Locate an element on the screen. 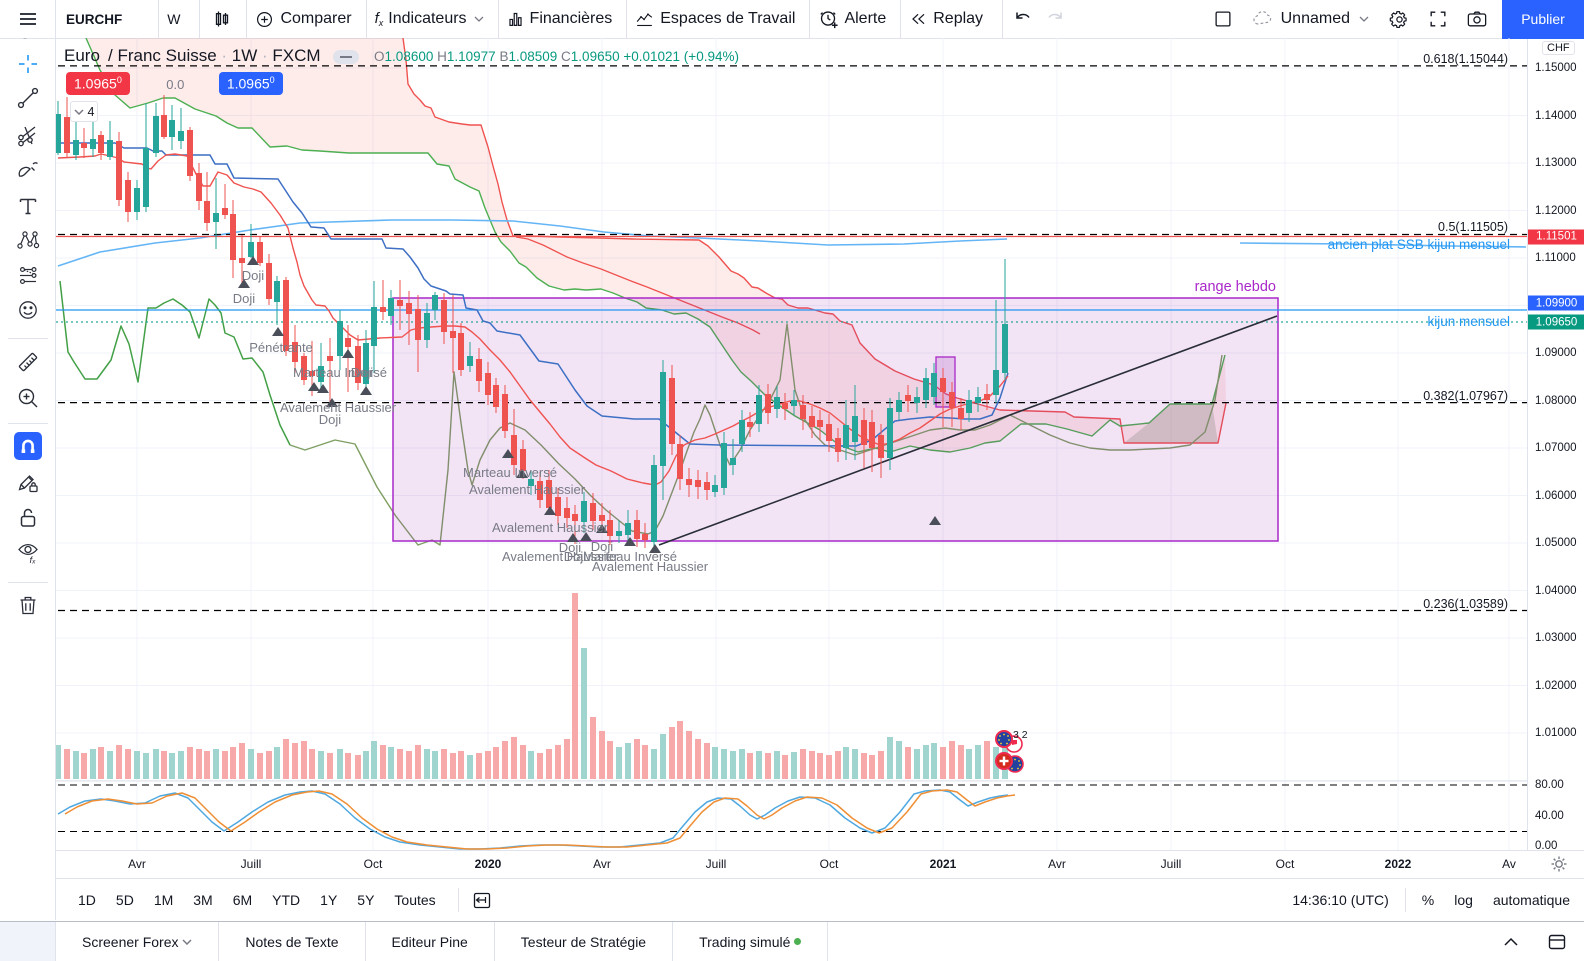 The width and height of the screenshot is (1584, 961). svg-text: 3 2 is located at coordinates (1020, 735).